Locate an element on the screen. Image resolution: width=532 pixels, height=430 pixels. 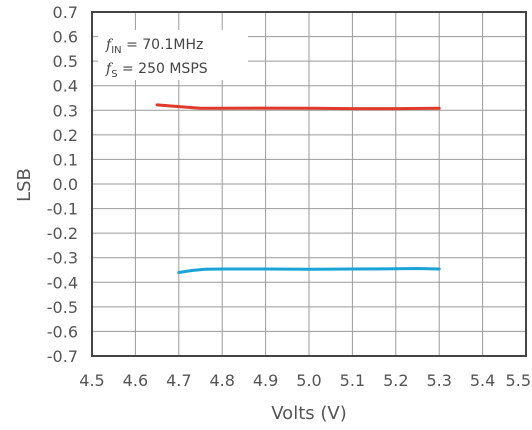
x-tick-label: 5.0 is located at coordinates (308, 380).